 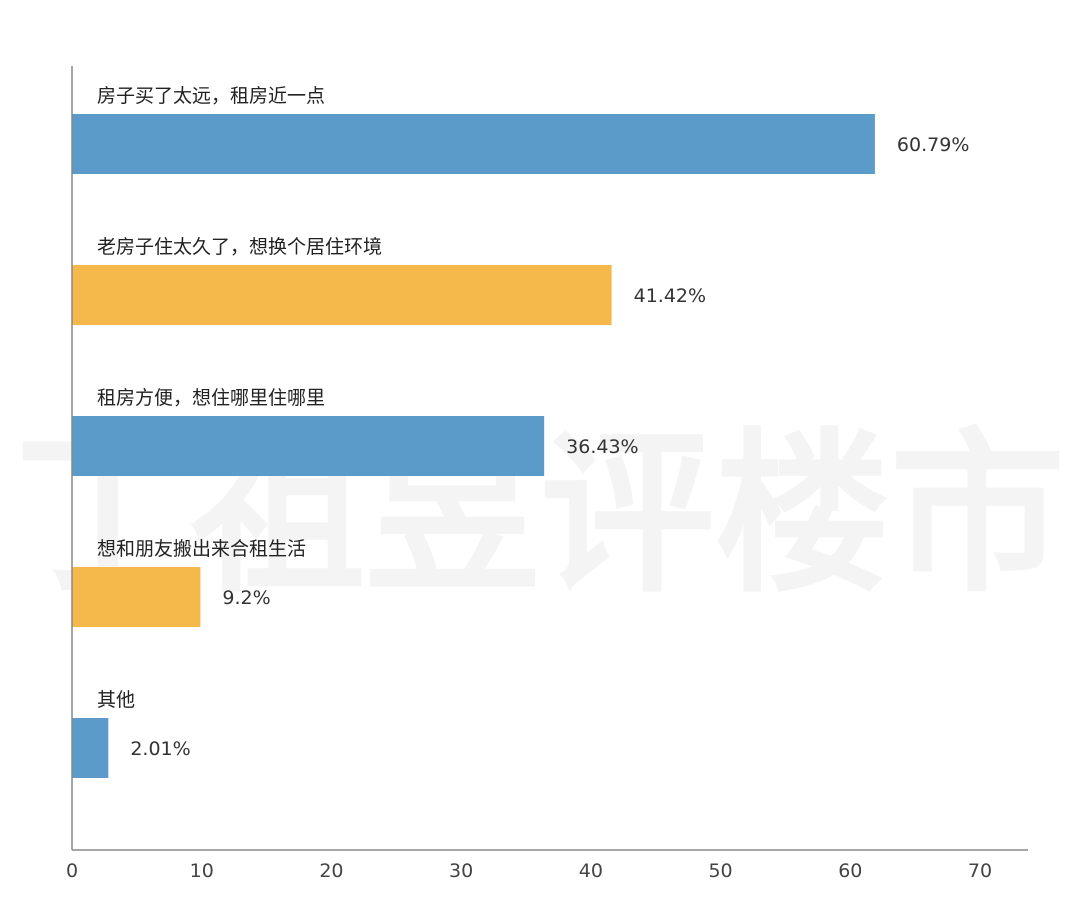 I want to click on value-label: 41.42%, so click(x=670, y=296).